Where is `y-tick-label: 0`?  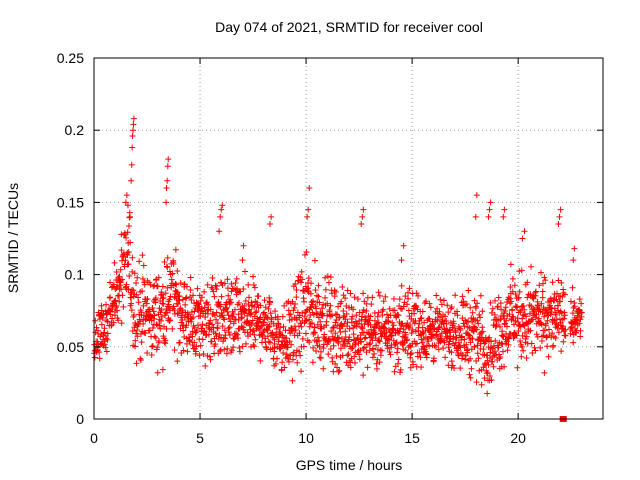 y-tick-label: 0 is located at coordinates (80, 419).